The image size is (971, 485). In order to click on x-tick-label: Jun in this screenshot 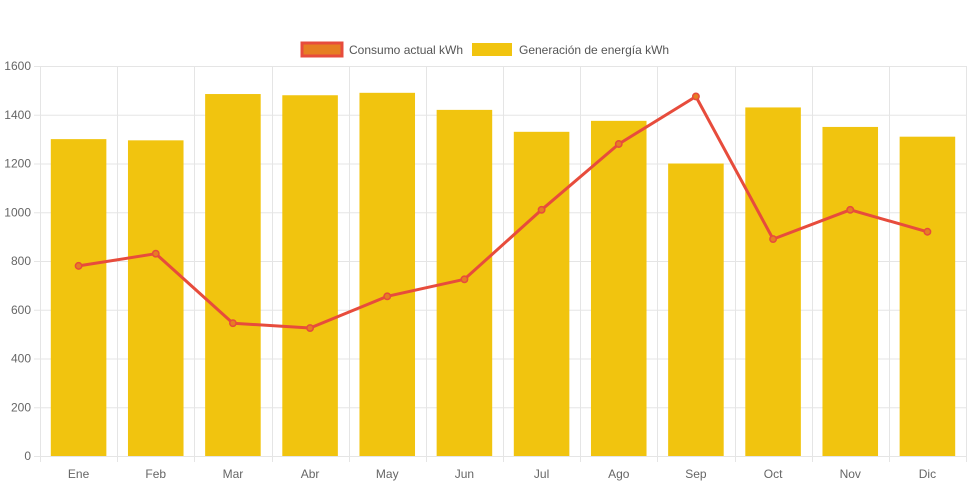, I will do `click(464, 474)`.